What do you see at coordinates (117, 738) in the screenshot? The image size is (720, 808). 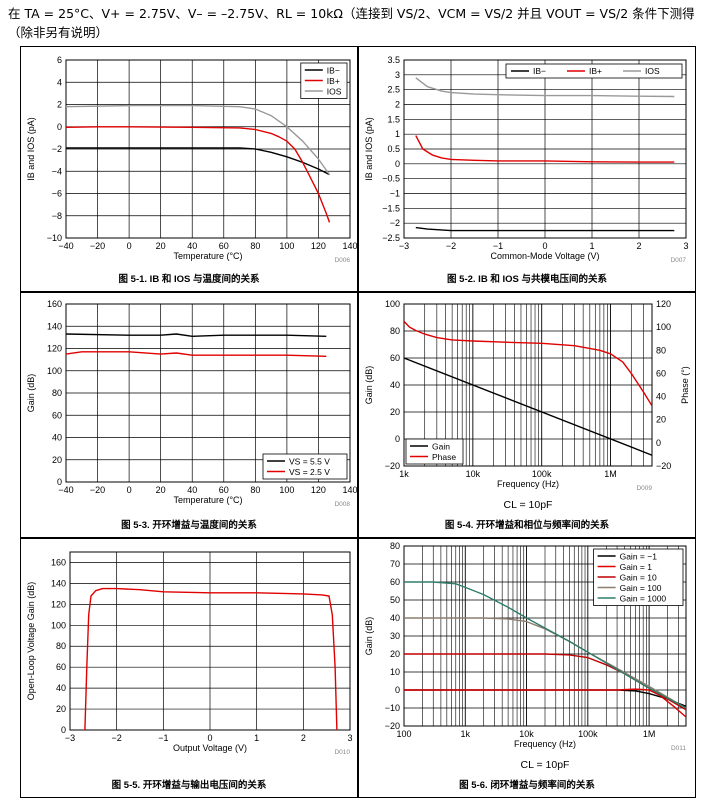 I see `x-tick-label: −2` at bounding box center [117, 738].